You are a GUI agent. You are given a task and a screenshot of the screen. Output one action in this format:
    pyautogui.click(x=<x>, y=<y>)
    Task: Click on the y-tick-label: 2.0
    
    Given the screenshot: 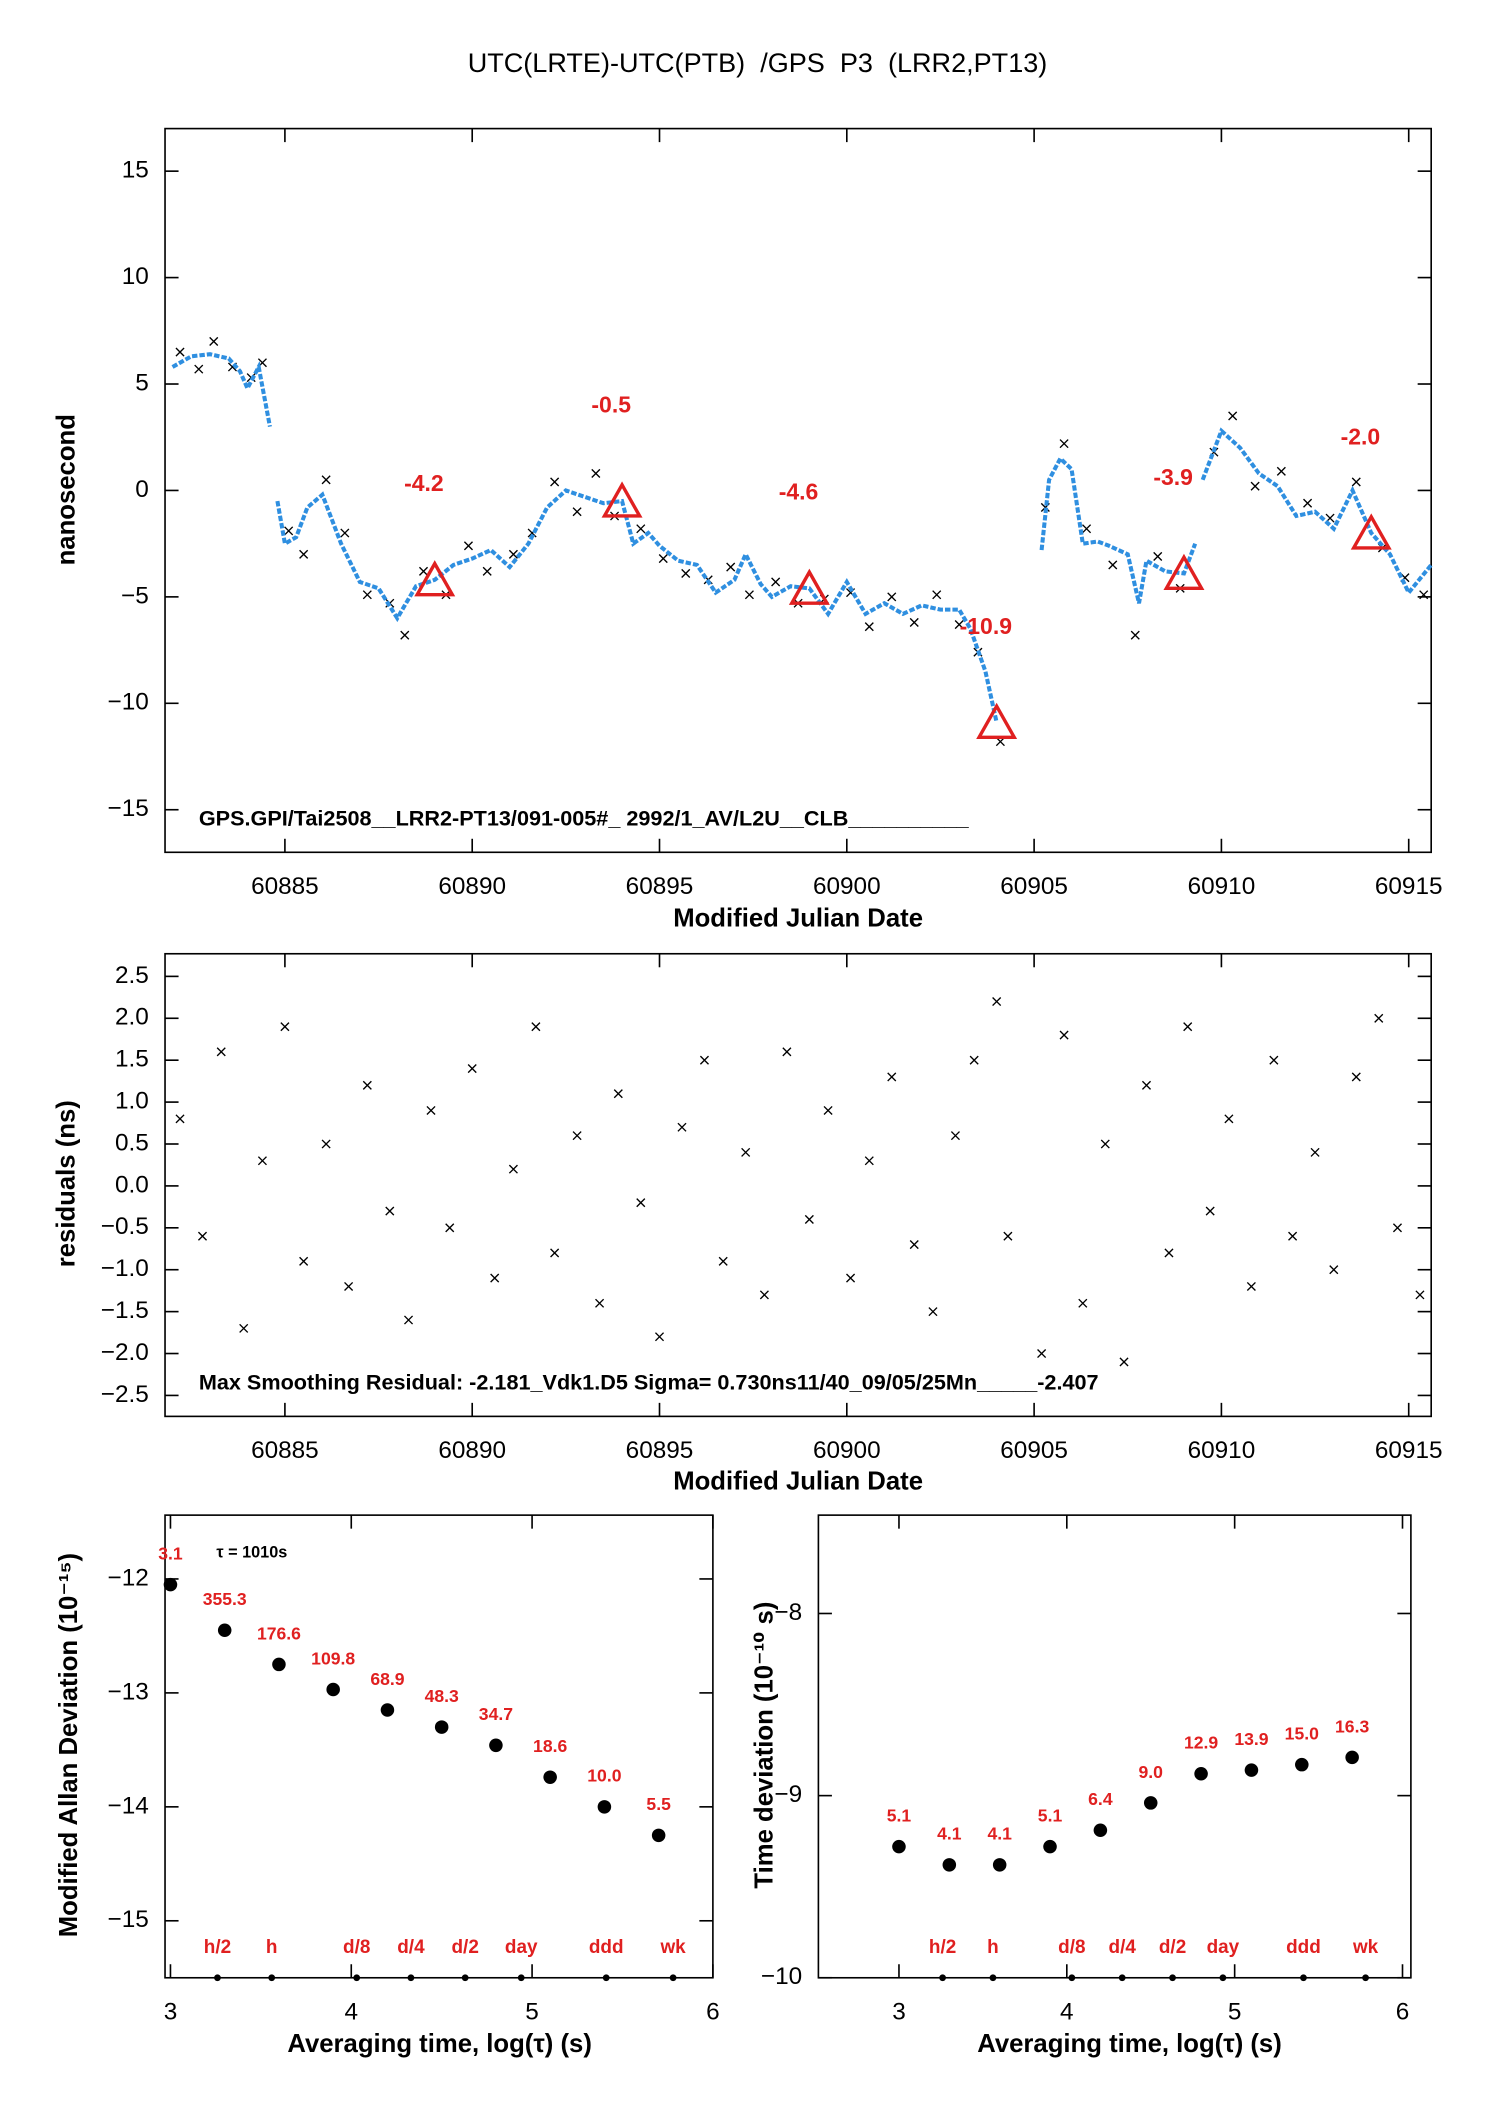 What is the action you would take?
    pyautogui.click(x=132, y=1017)
    